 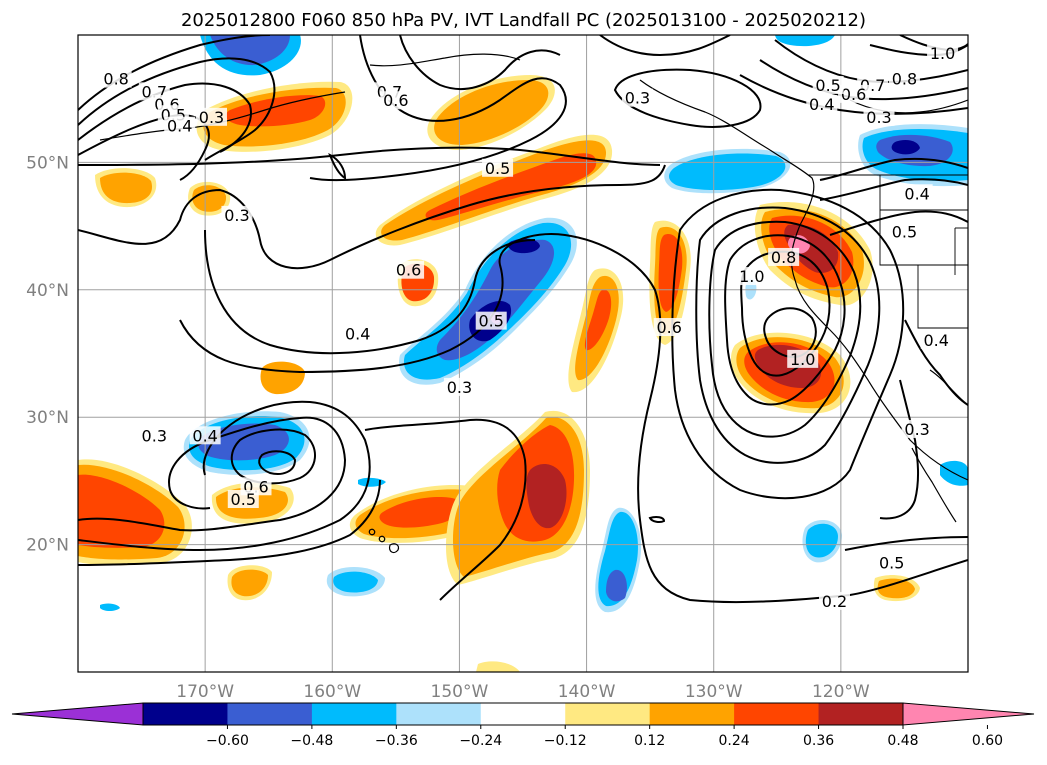 What do you see at coordinates (905, 147) in the screenshot?
I see `shade-neg-ne` at bounding box center [905, 147].